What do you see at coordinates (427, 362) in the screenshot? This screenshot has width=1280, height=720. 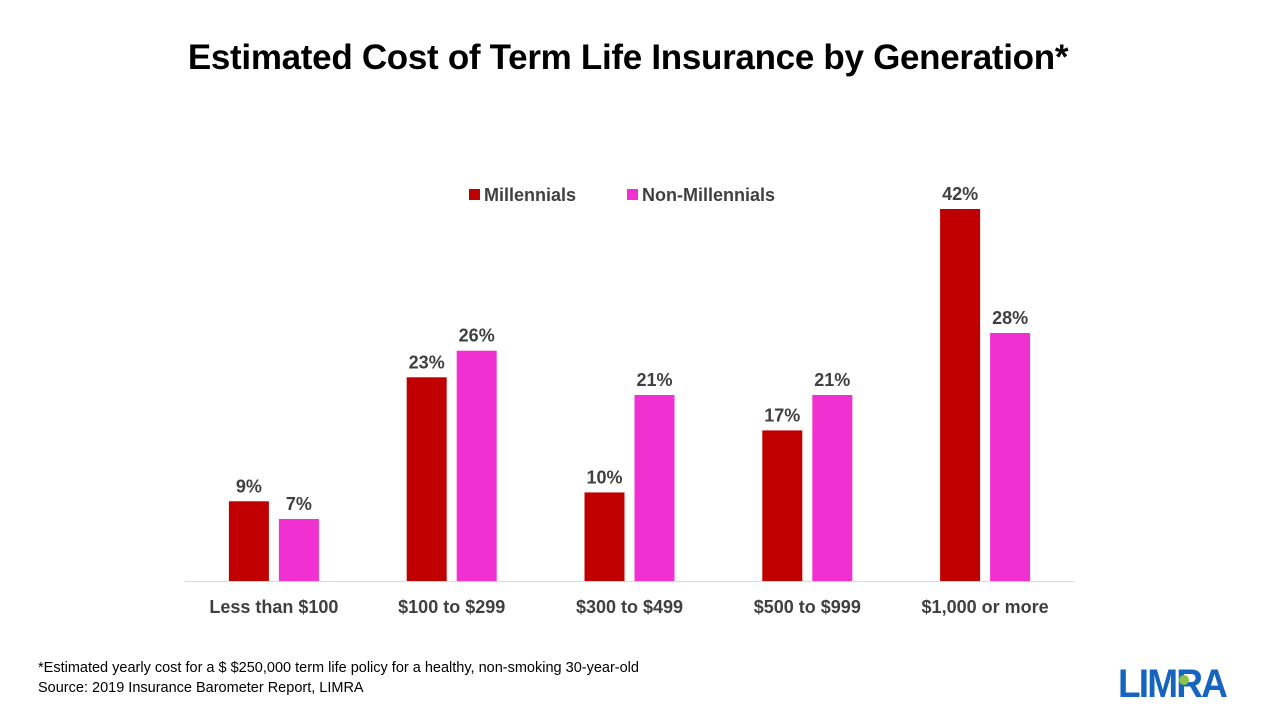 I see `data-label: 23%` at bounding box center [427, 362].